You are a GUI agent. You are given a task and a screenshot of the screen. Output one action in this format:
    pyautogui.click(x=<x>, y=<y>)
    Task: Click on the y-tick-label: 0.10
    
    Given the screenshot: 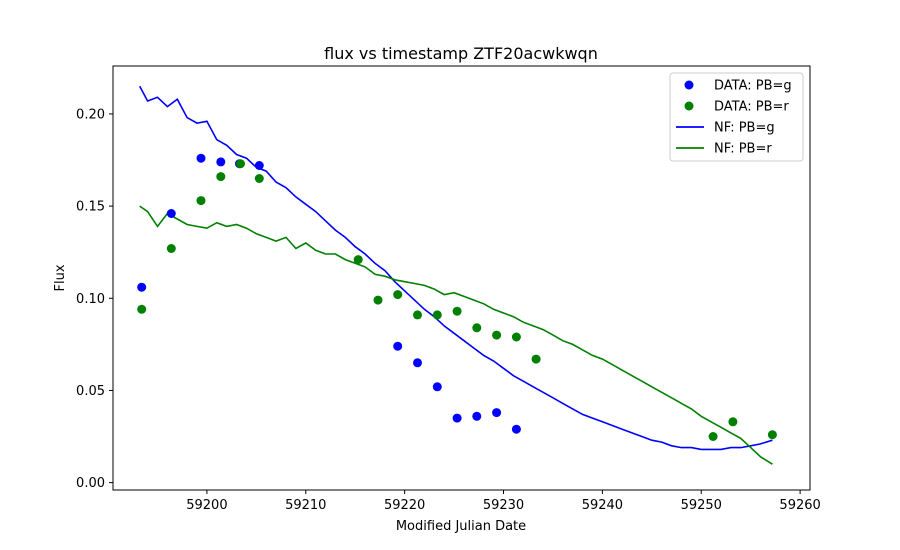 What is the action you would take?
    pyautogui.click(x=90, y=299)
    